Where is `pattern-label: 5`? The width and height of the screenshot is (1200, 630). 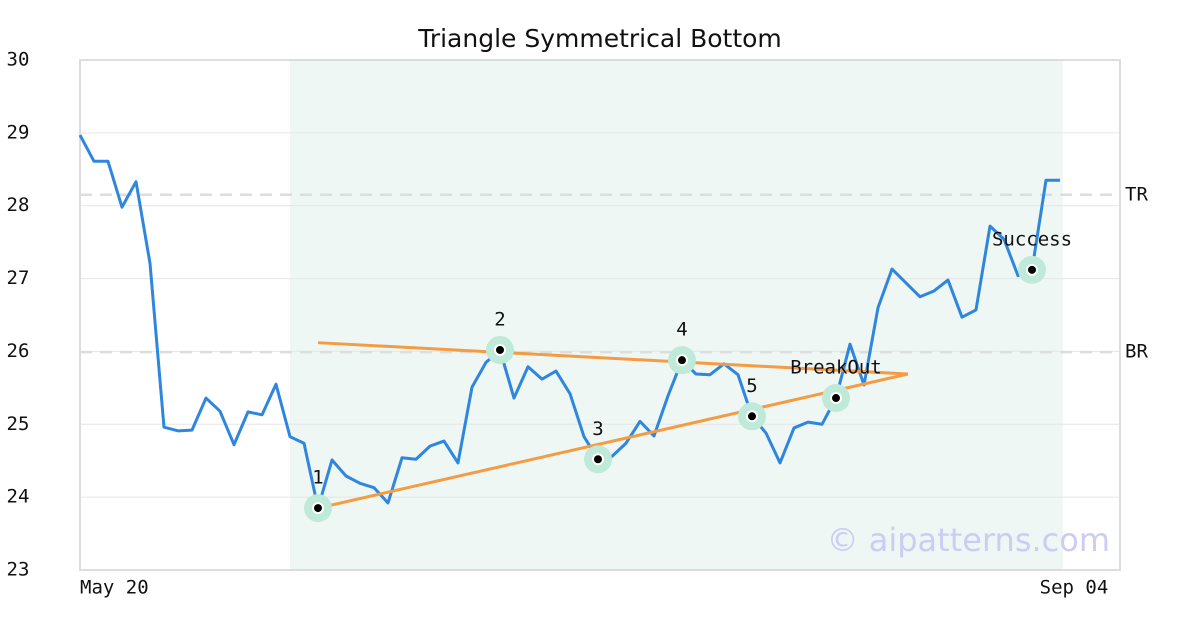
pattern-label: 5 is located at coordinates (751, 386).